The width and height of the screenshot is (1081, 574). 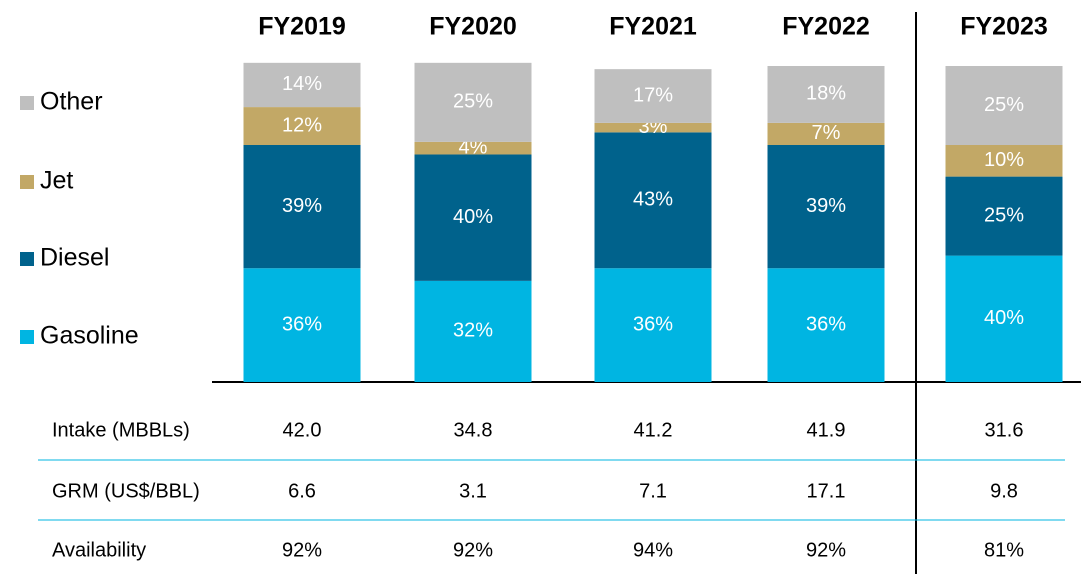 I want to click on legend-label: Other, so click(x=71, y=102).